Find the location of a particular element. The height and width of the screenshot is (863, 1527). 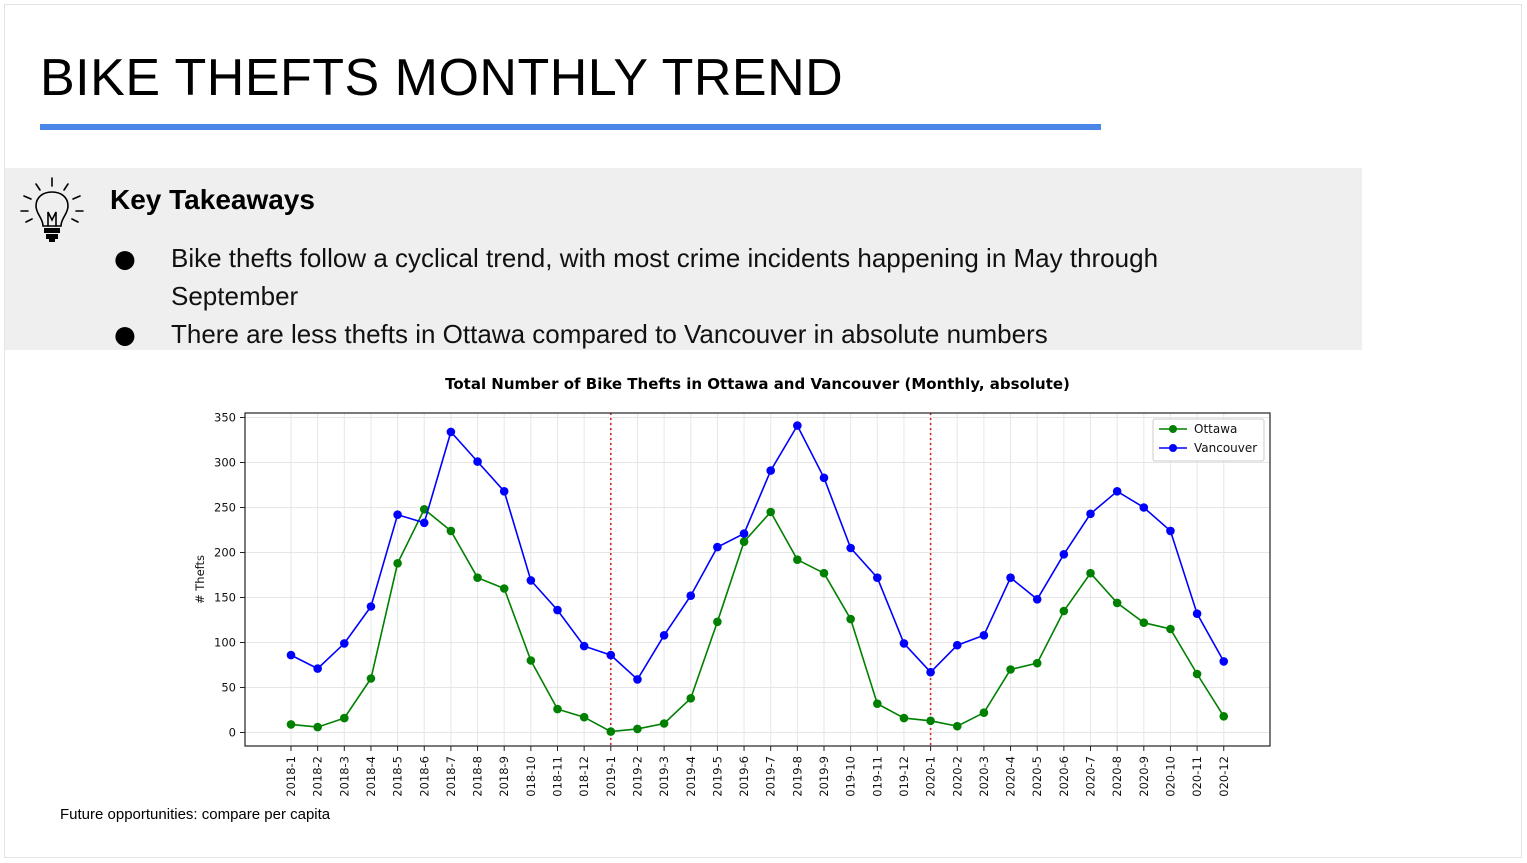

x-tick-label: 2019-3 is located at coordinates (664, 776).